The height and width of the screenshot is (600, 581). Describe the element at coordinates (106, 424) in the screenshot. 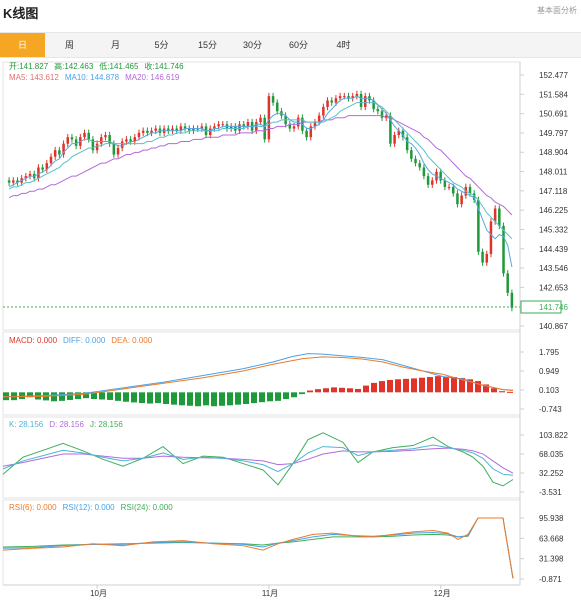

I see `j-value: J: 28.156` at that location.